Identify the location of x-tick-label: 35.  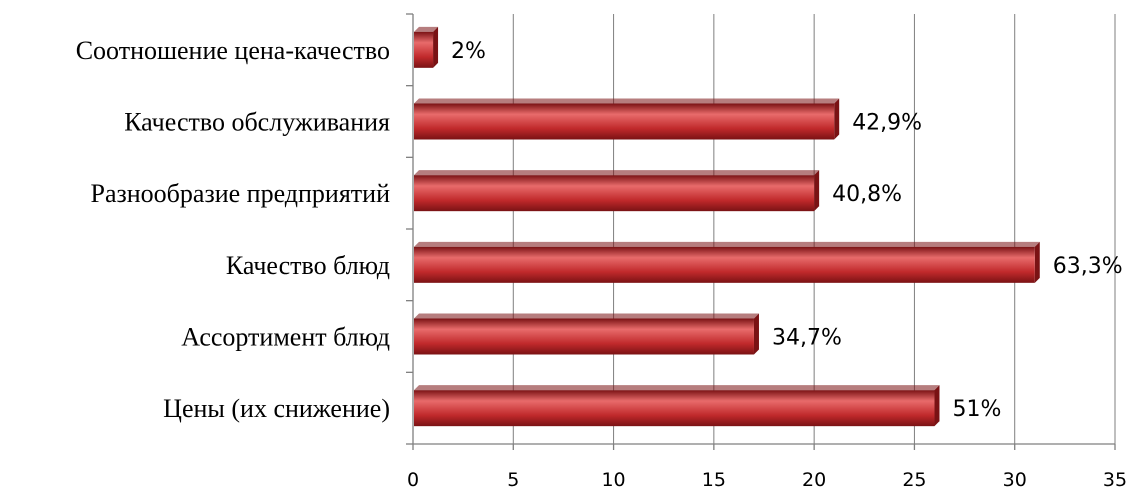
(1115, 480).